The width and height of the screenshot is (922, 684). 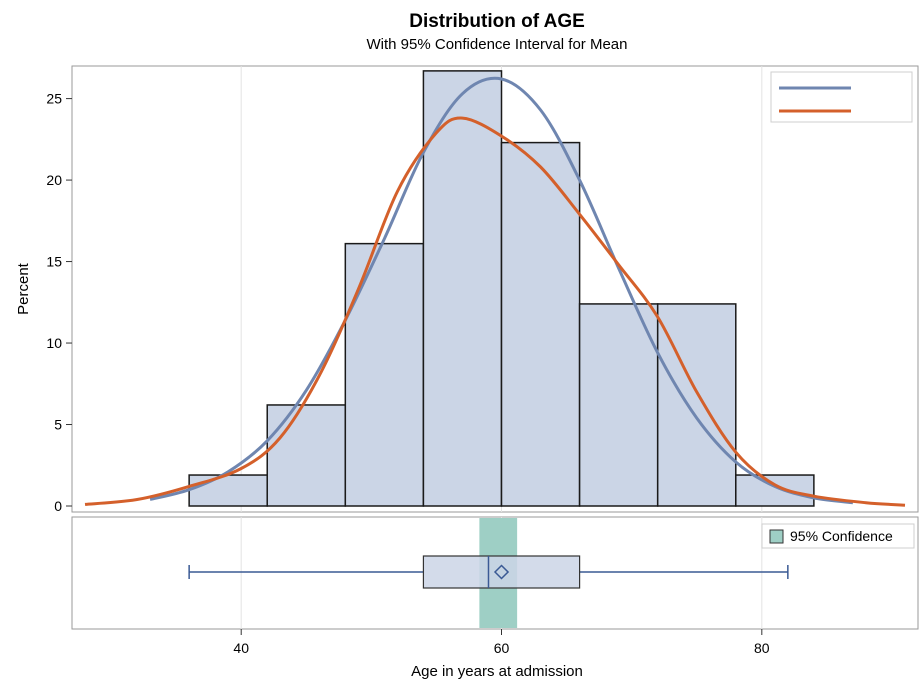 I want to click on ci-legend-box, so click(x=838, y=536).